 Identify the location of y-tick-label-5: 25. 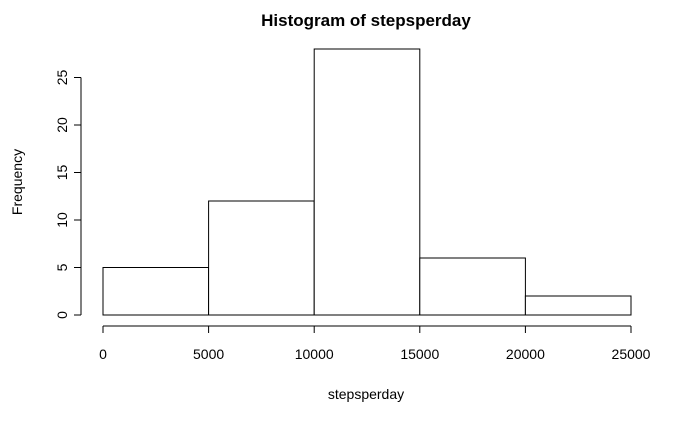
(62, 78).